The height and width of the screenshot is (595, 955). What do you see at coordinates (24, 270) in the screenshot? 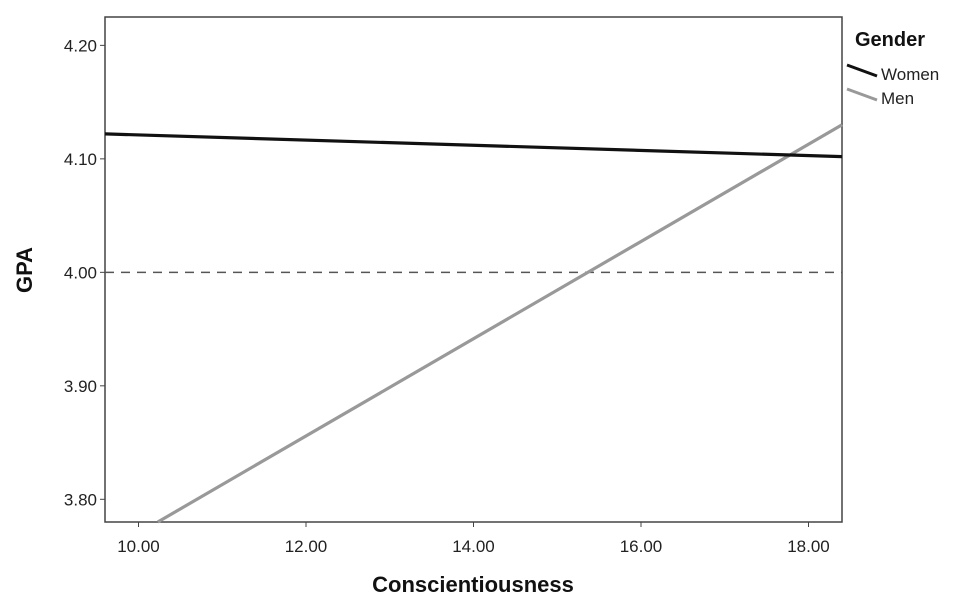
I see `y-axis-title: GPA` at bounding box center [24, 270].